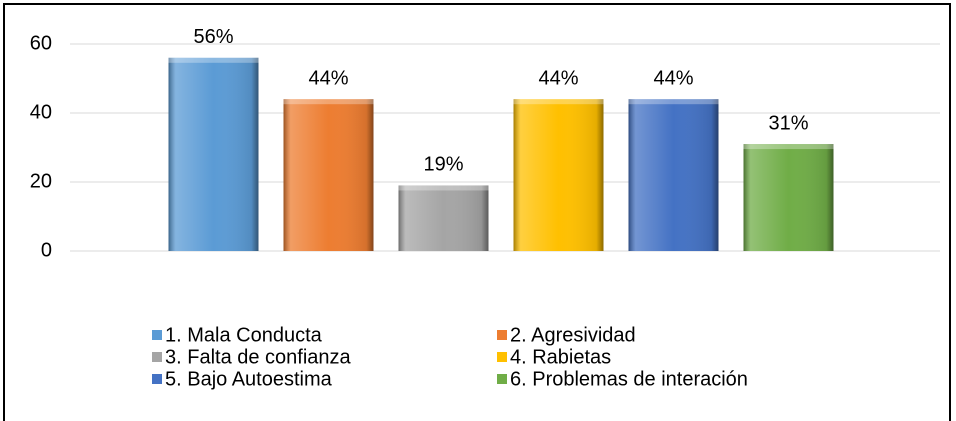  Describe the element at coordinates (258, 357) in the screenshot. I see `legend-label: 3. Falta de confianza` at that location.